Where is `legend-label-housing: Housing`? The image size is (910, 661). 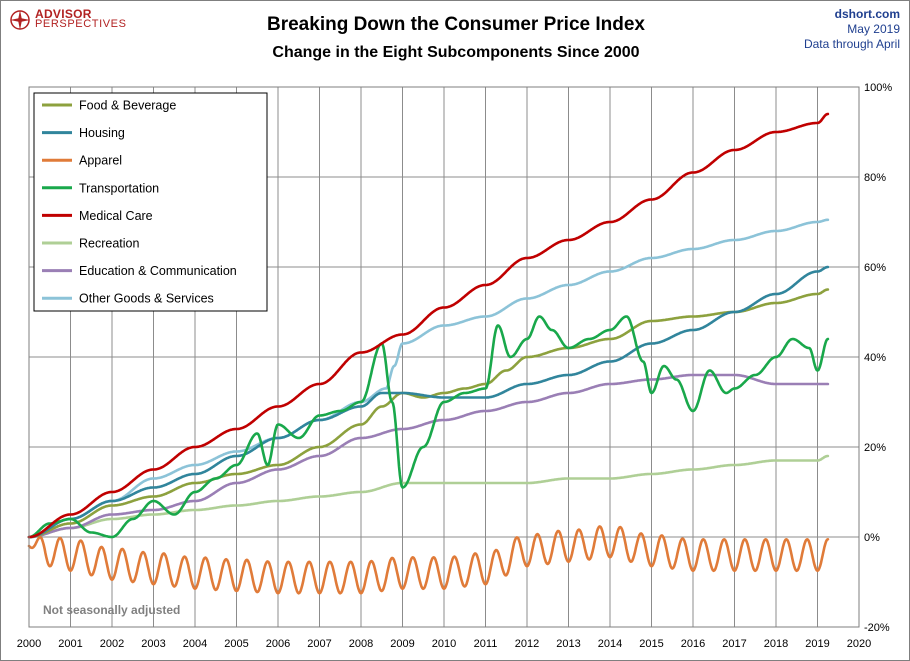
legend-label-housing: Housing is located at coordinates (102, 133).